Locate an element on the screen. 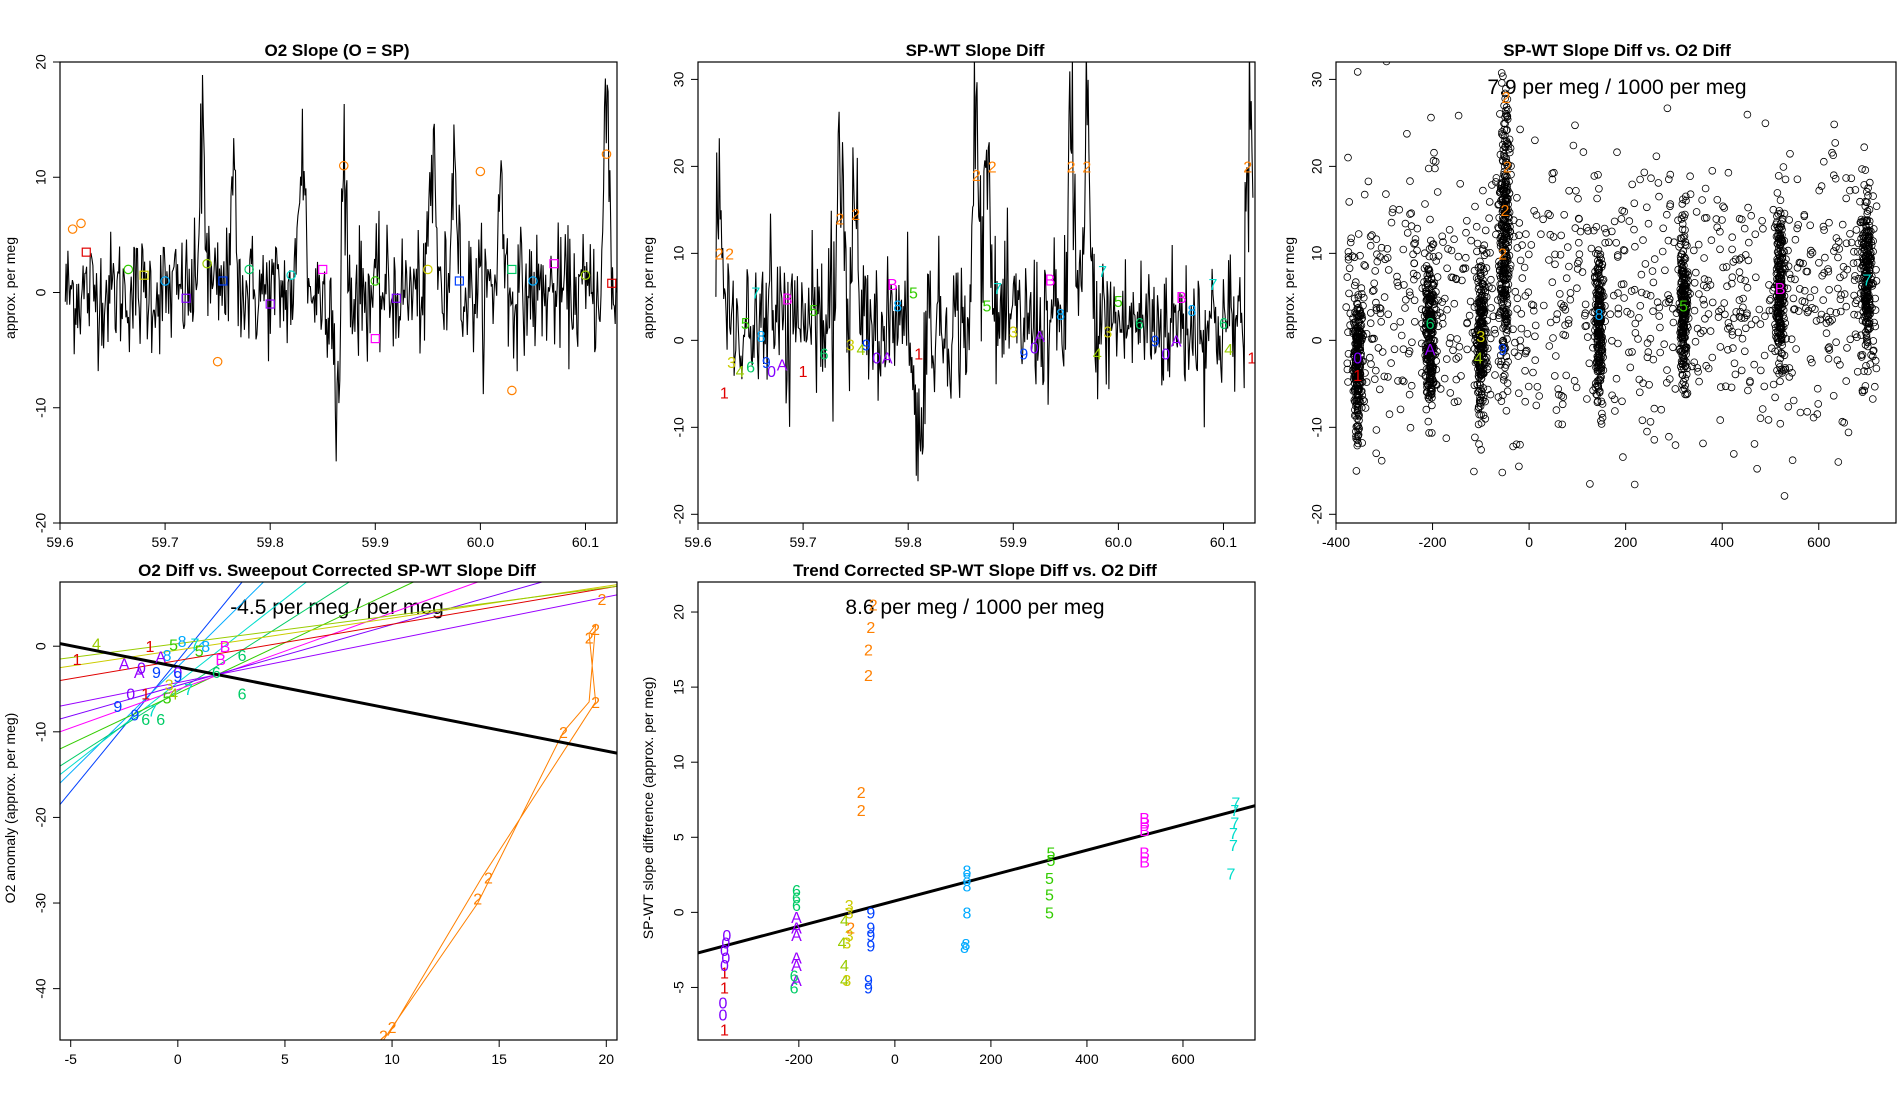 This screenshot has height=1100, width=1900. marker-label: A is located at coordinates (796, 981).